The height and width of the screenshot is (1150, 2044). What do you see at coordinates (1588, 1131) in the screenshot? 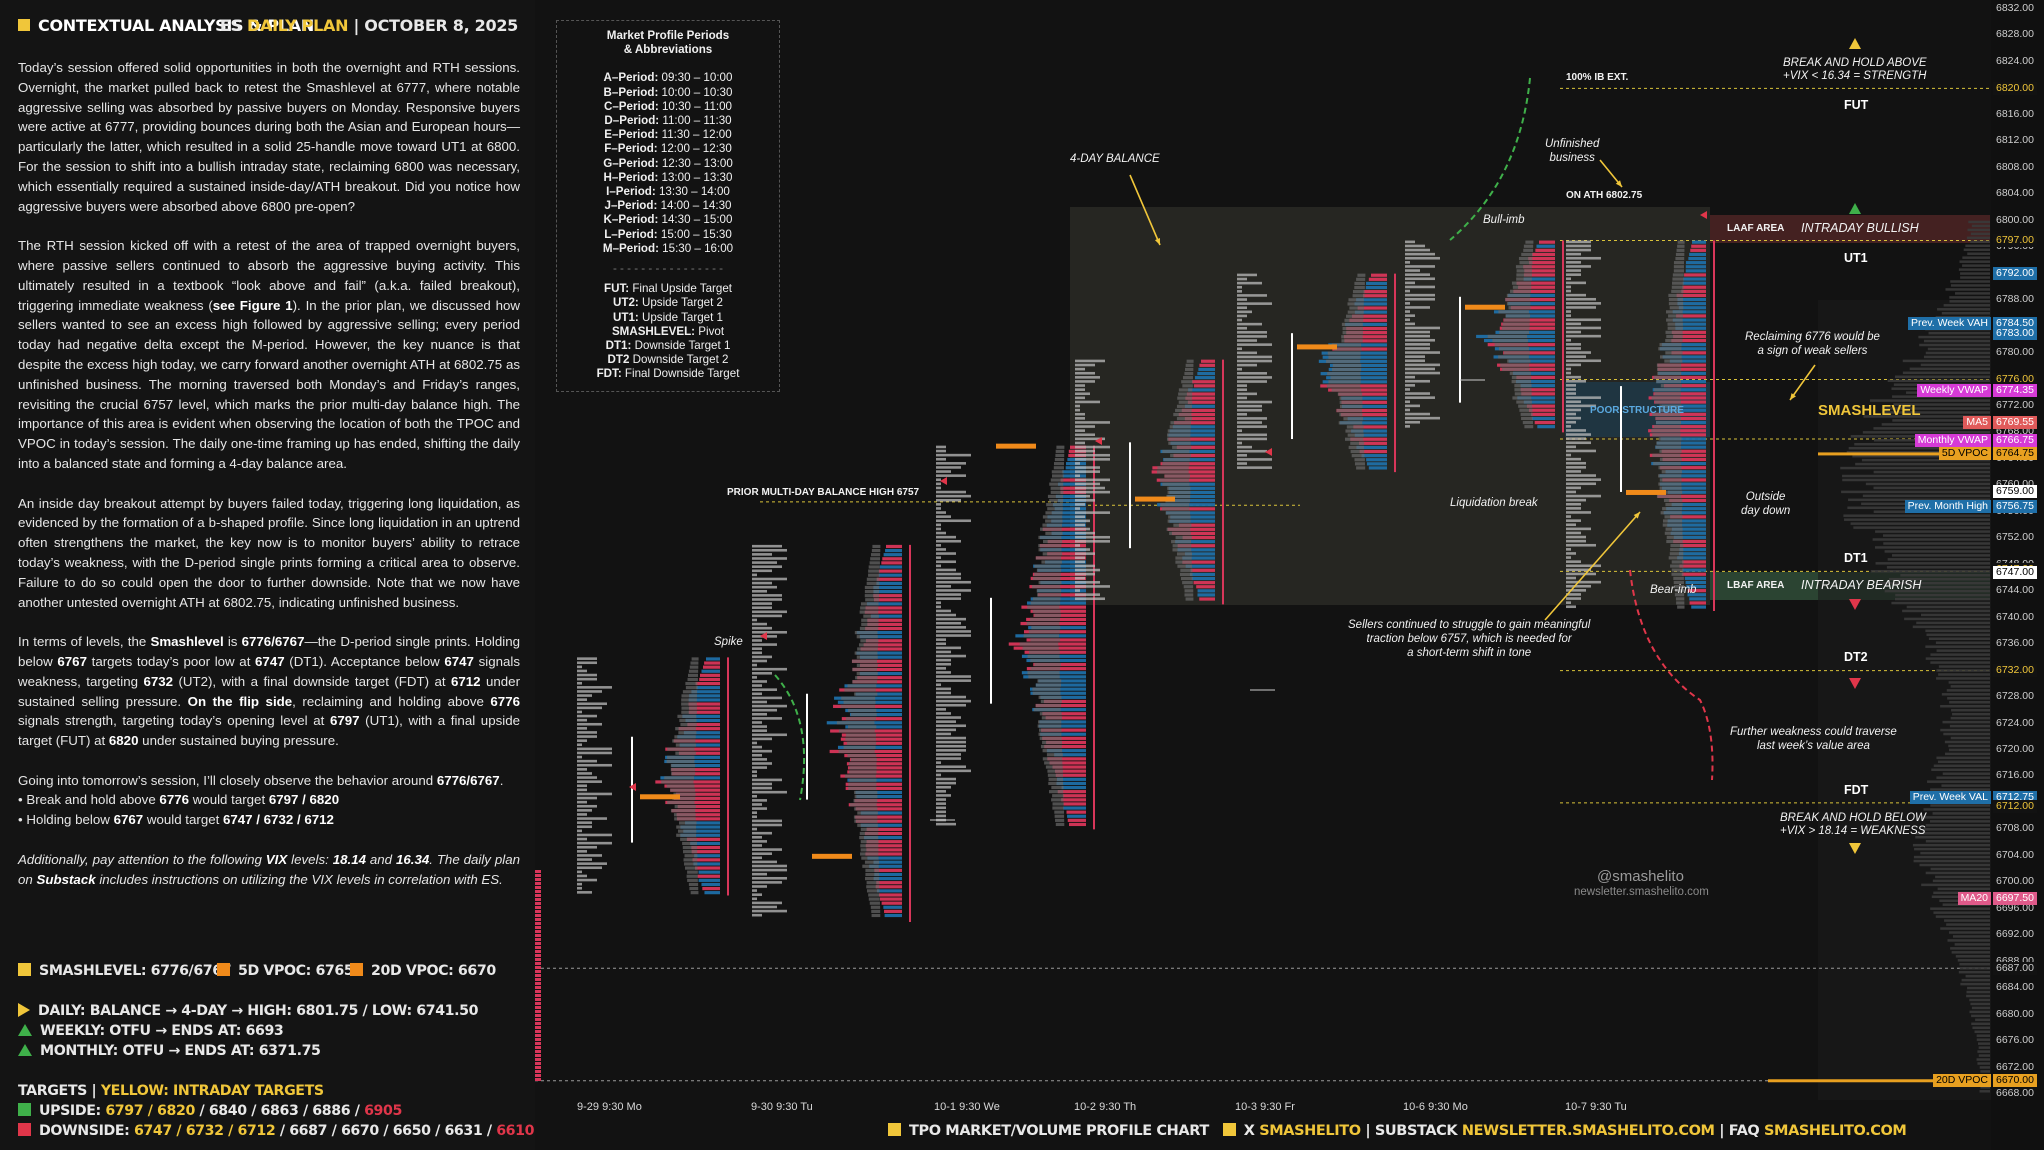
I see `footer-substack-link: NEWSLETTER.SMASHELITO.COM` at bounding box center [1588, 1131].